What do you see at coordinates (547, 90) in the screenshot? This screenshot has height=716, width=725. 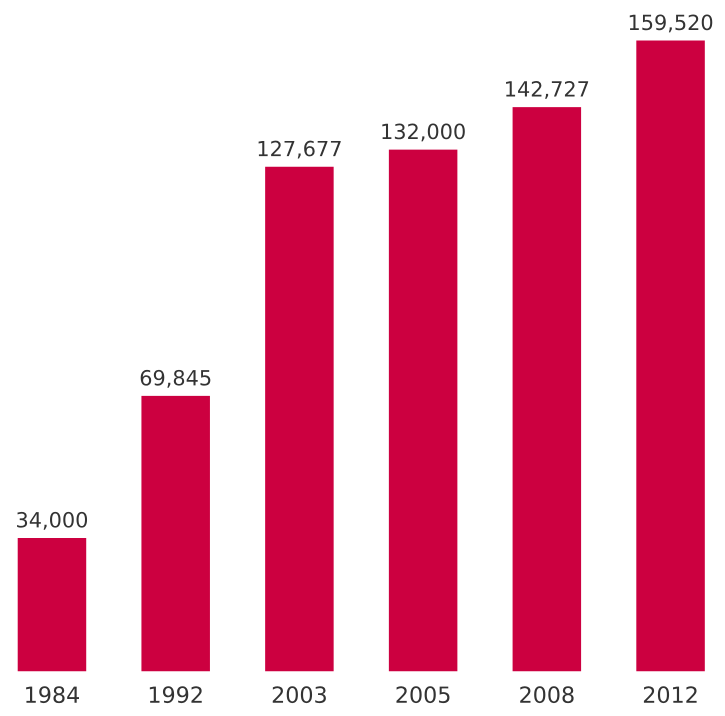 I see `data-label: 142,727` at bounding box center [547, 90].